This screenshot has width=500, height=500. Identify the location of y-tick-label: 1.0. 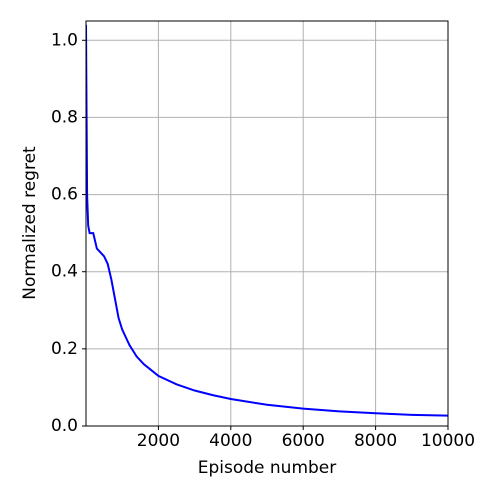
(64, 40).